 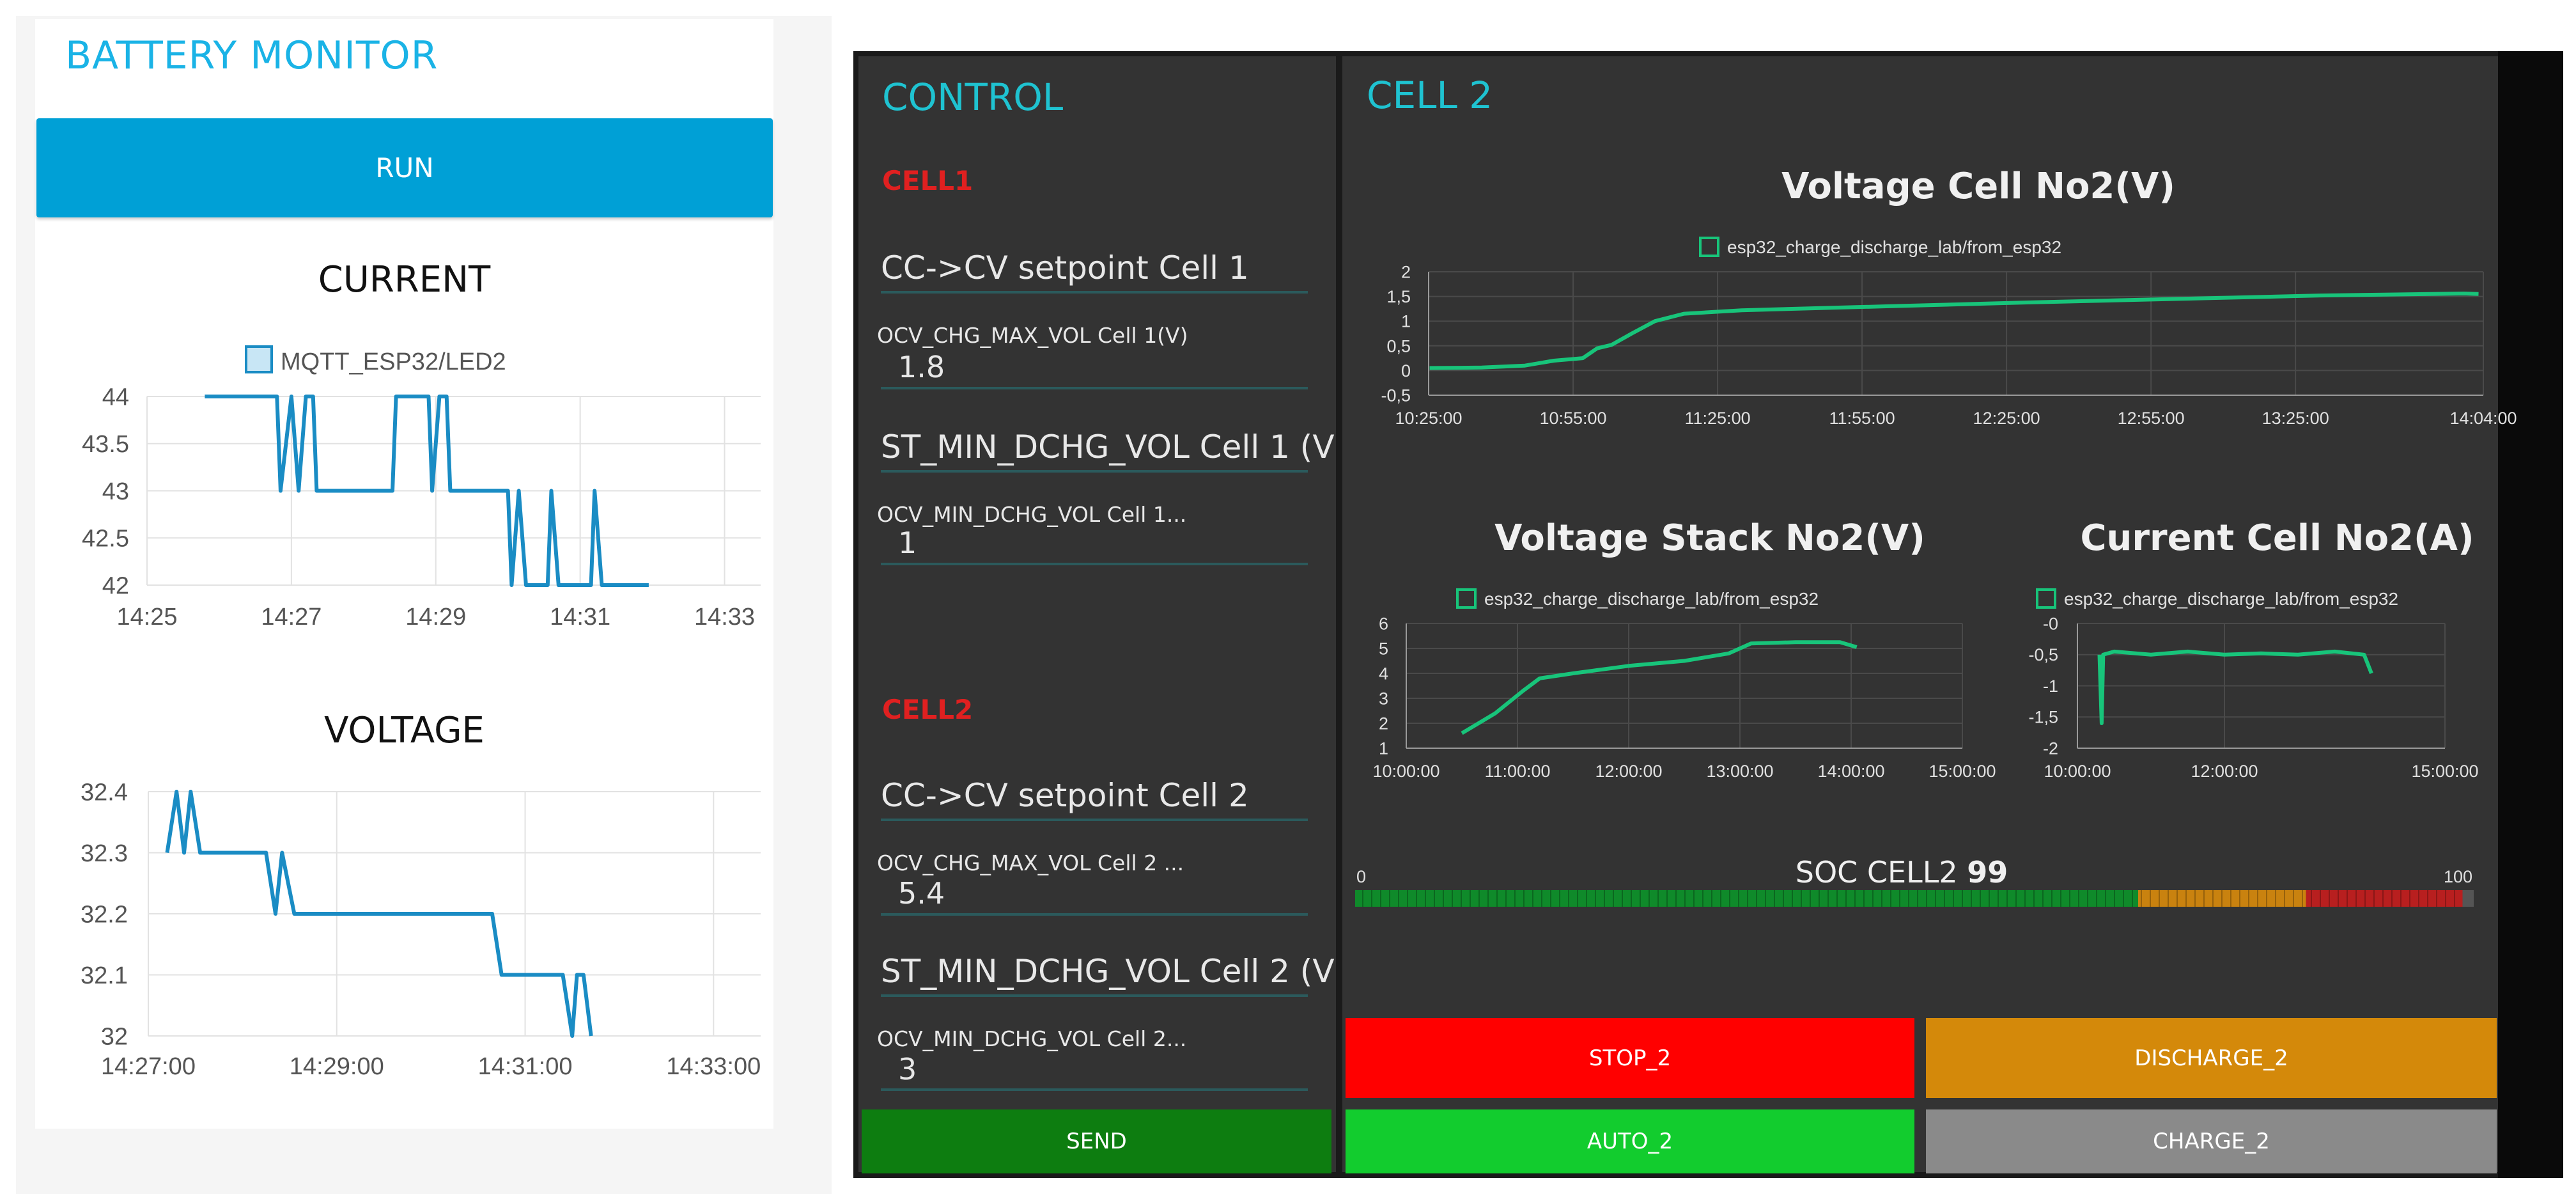 What do you see at coordinates (2211, 1058) in the screenshot?
I see `discharge-2-button: DISCHARGE_2` at bounding box center [2211, 1058].